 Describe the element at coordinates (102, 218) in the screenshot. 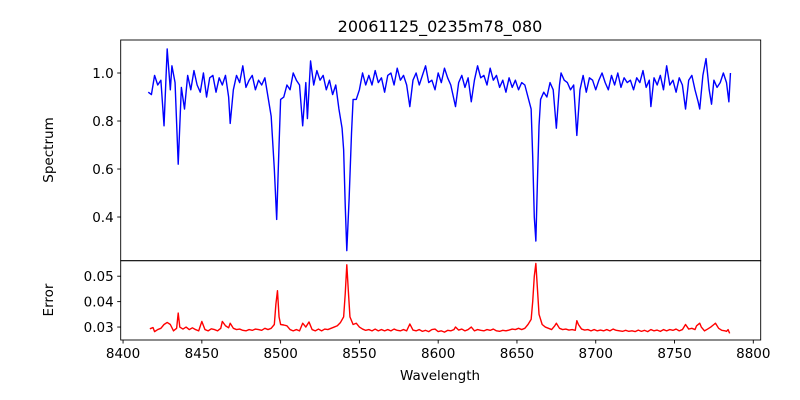

I see `spectrum-ytick-label: 0.4` at that location.